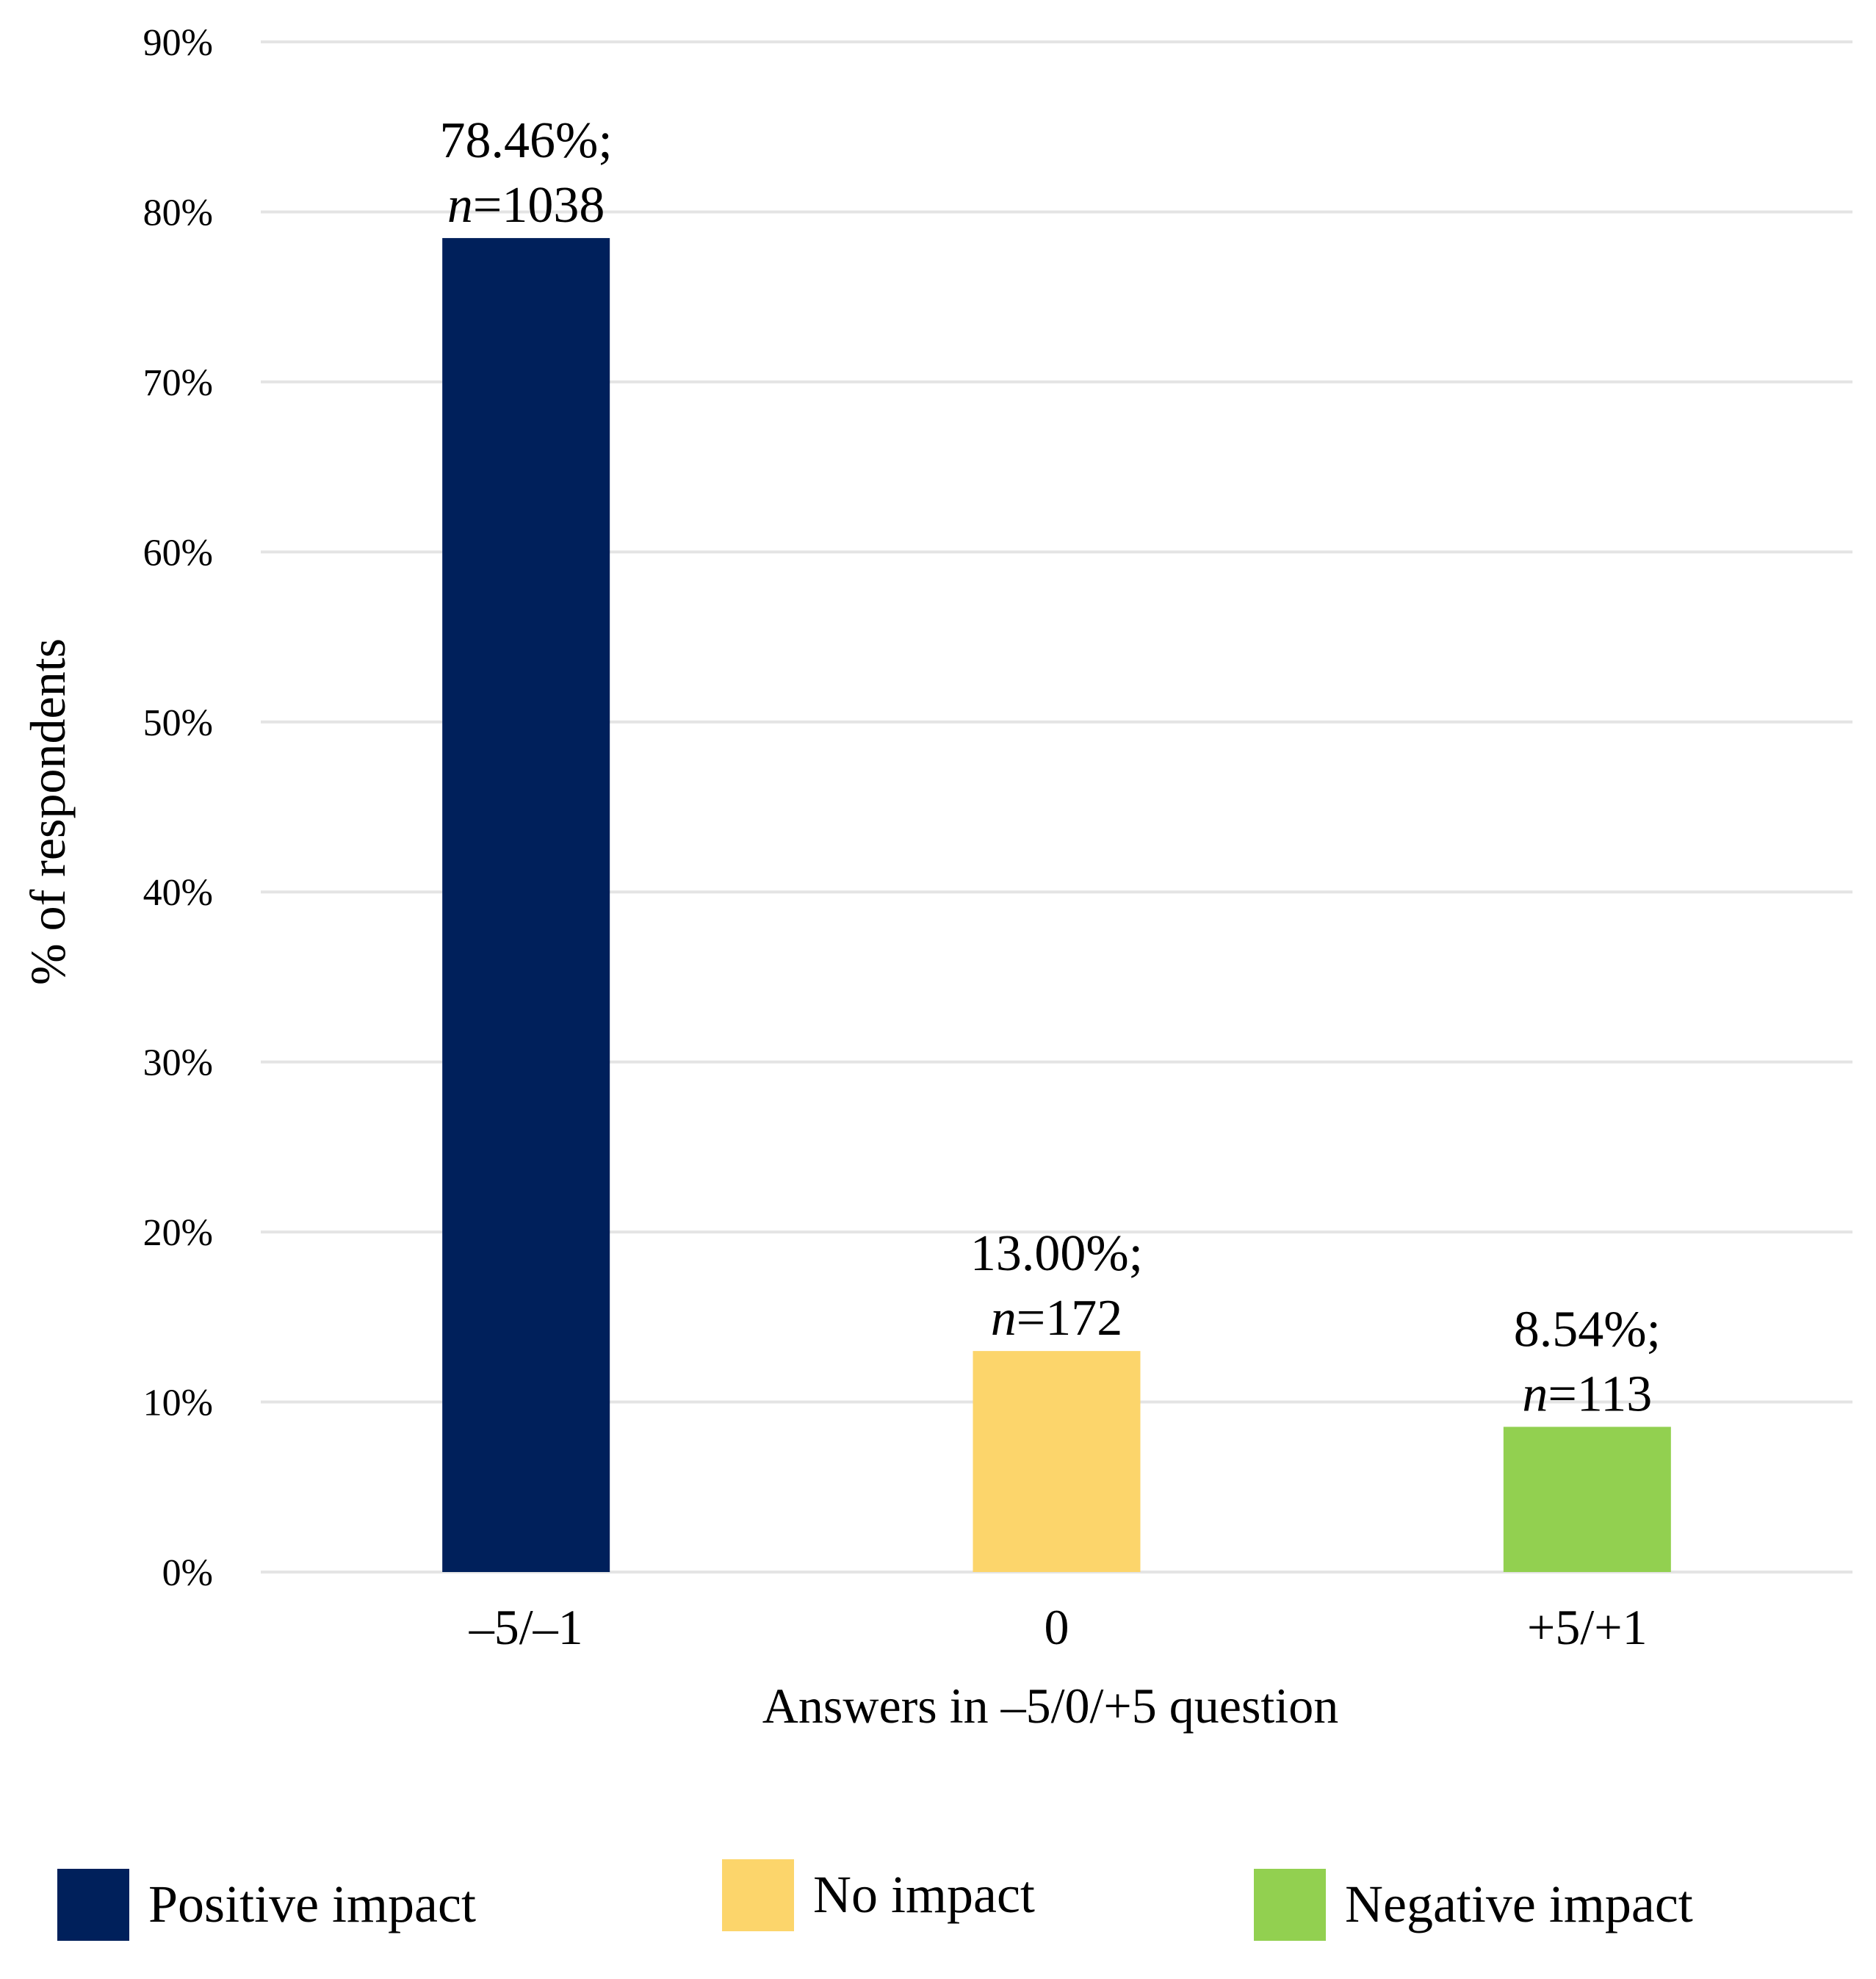  Describe the element at coordinates (1519, 1904) in the screenshot. I see `legend-label: Negative impact` at that location.